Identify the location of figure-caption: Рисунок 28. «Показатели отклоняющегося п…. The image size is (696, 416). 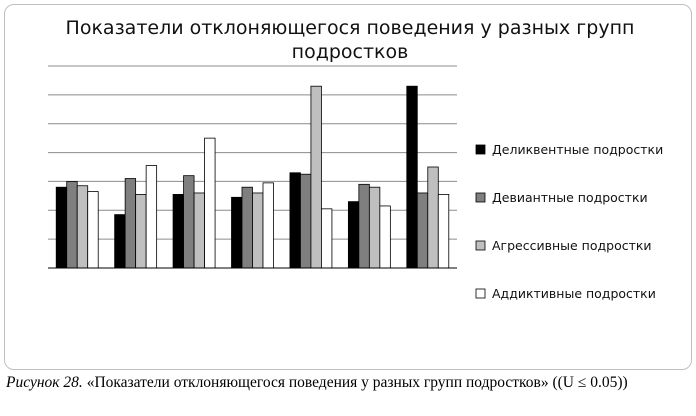
(348, 382).